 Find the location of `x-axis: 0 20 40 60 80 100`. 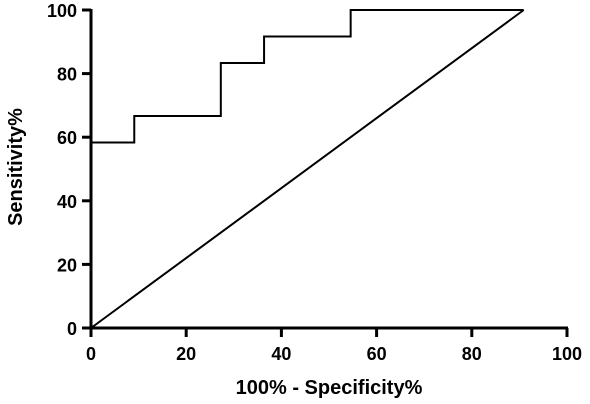

x-axis: 0 20 40 60 80 100 is located at coordinates (334, 345).